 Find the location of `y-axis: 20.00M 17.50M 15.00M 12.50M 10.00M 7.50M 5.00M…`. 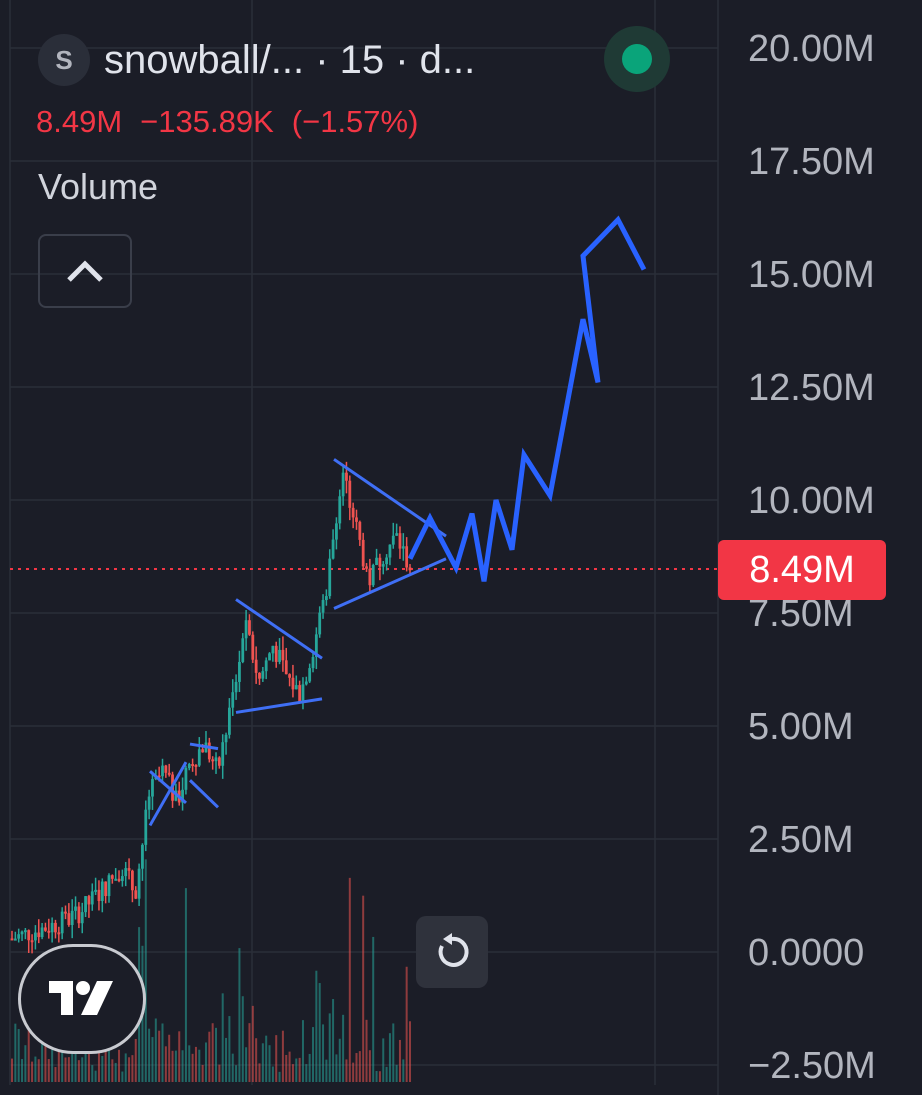

y-axis: 20.00M 17.50M 15.00M 12.50M 10.00M 7.50M 5.00M… is located at coordinates (812, 557).